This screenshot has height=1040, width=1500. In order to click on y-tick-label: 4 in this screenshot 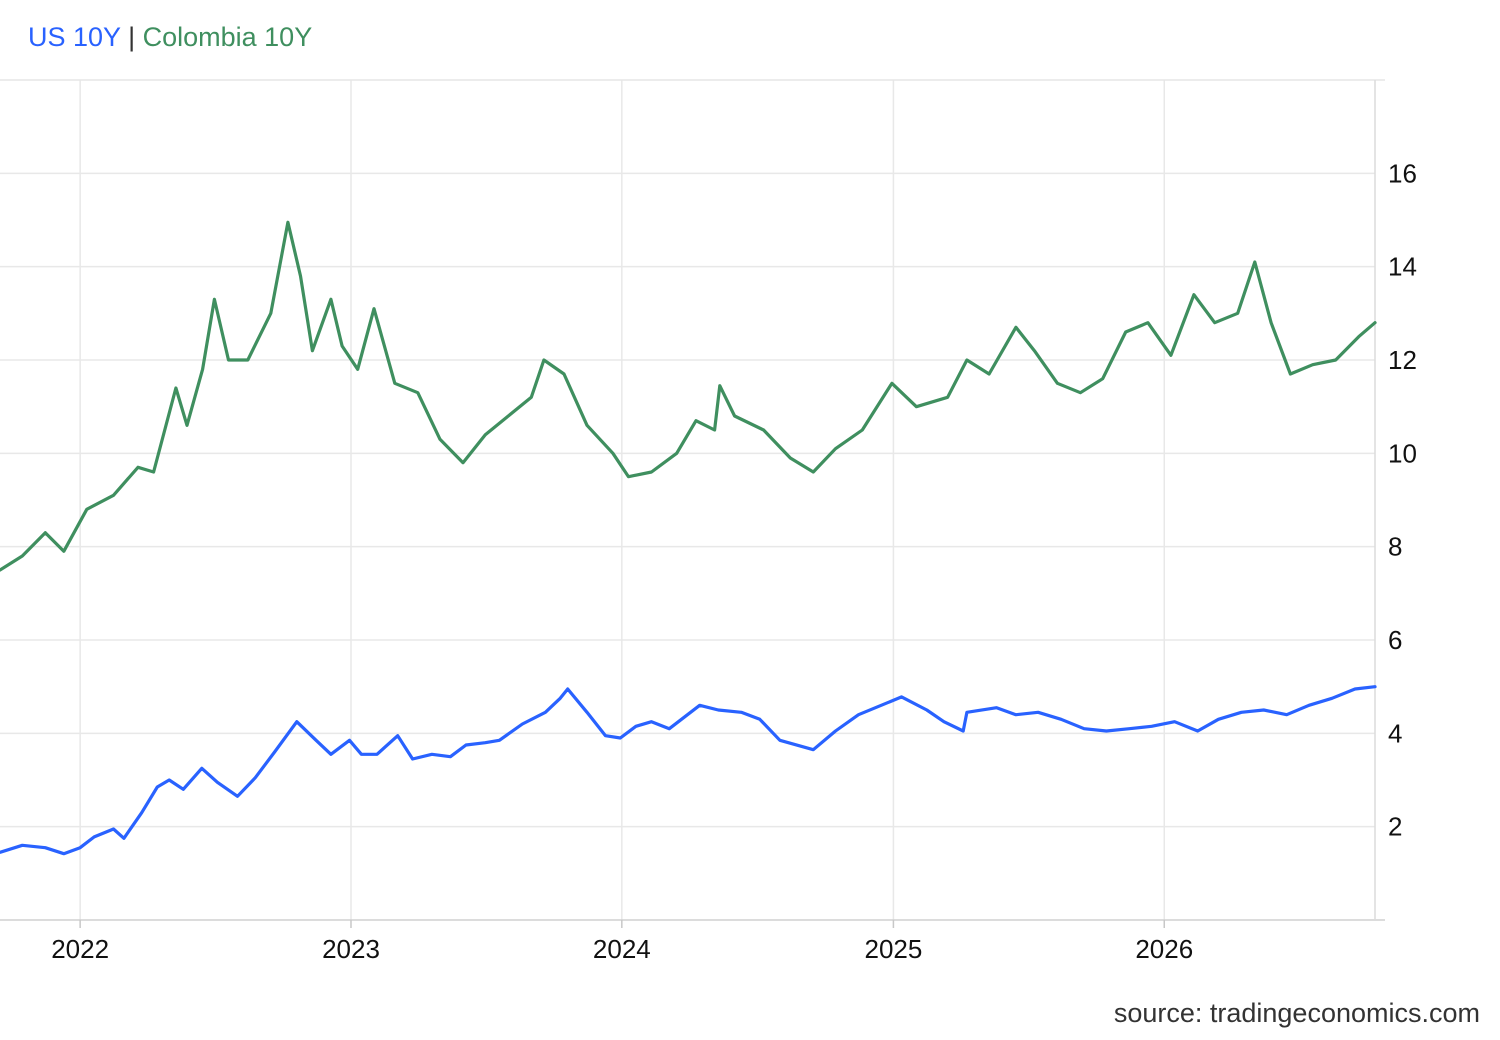, I will do `click(1395, 733)`.